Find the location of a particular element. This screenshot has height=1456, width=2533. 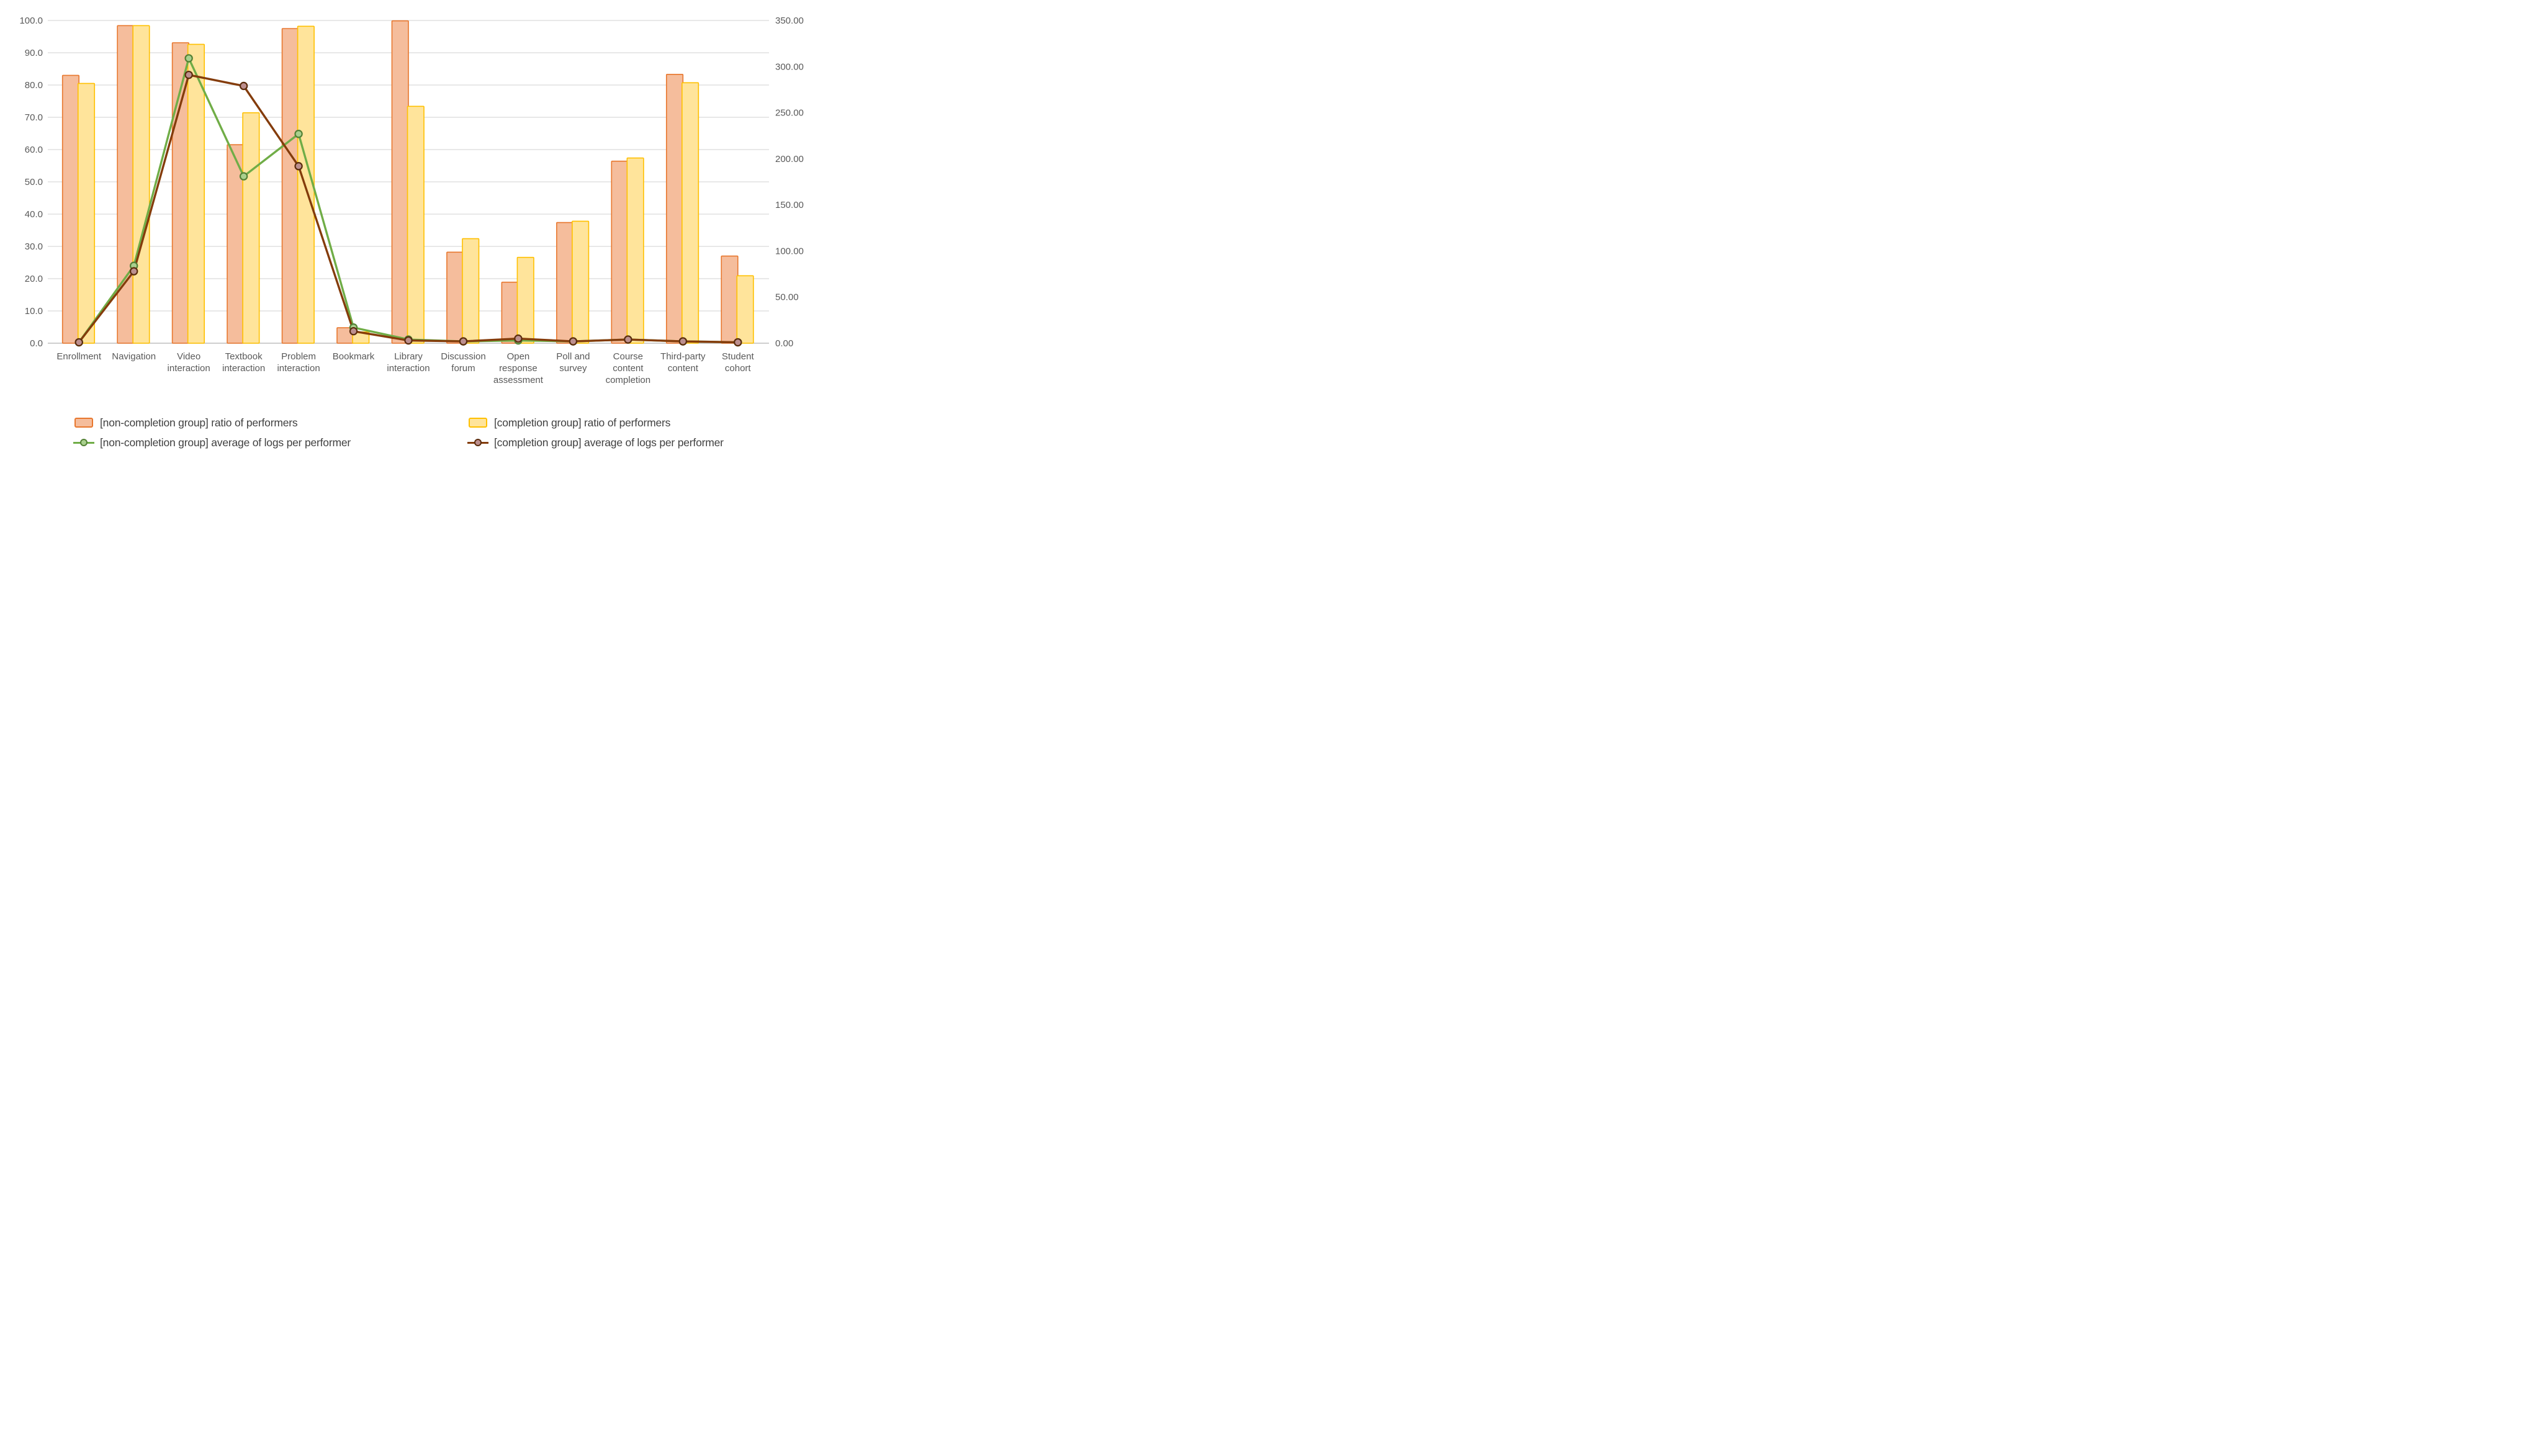

left-axis-tick-label: 10.0 is located at coordinates (34, 311).